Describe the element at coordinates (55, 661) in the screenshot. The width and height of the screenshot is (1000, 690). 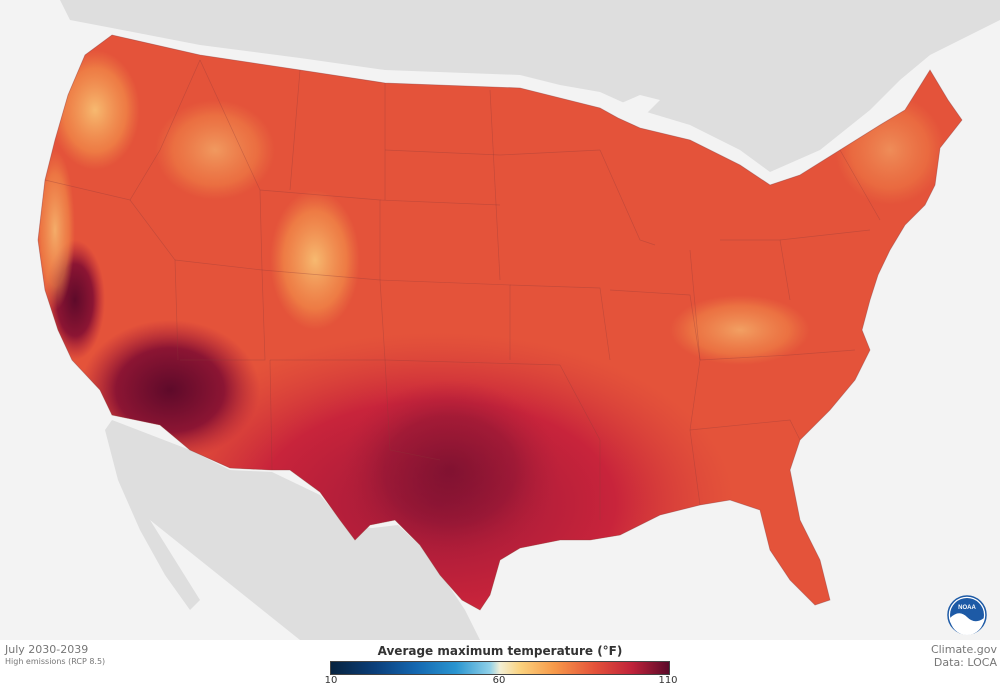
I see `emissions-scenario: High emissions (RCP 8.5)` at that location.